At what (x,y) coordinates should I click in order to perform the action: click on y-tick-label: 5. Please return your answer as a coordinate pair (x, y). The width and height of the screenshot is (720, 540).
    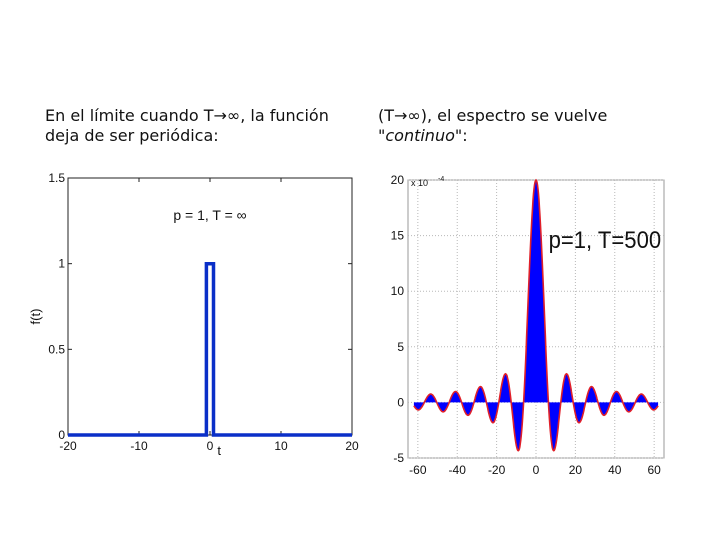
    Looking at the image, I should click on (400, 347).